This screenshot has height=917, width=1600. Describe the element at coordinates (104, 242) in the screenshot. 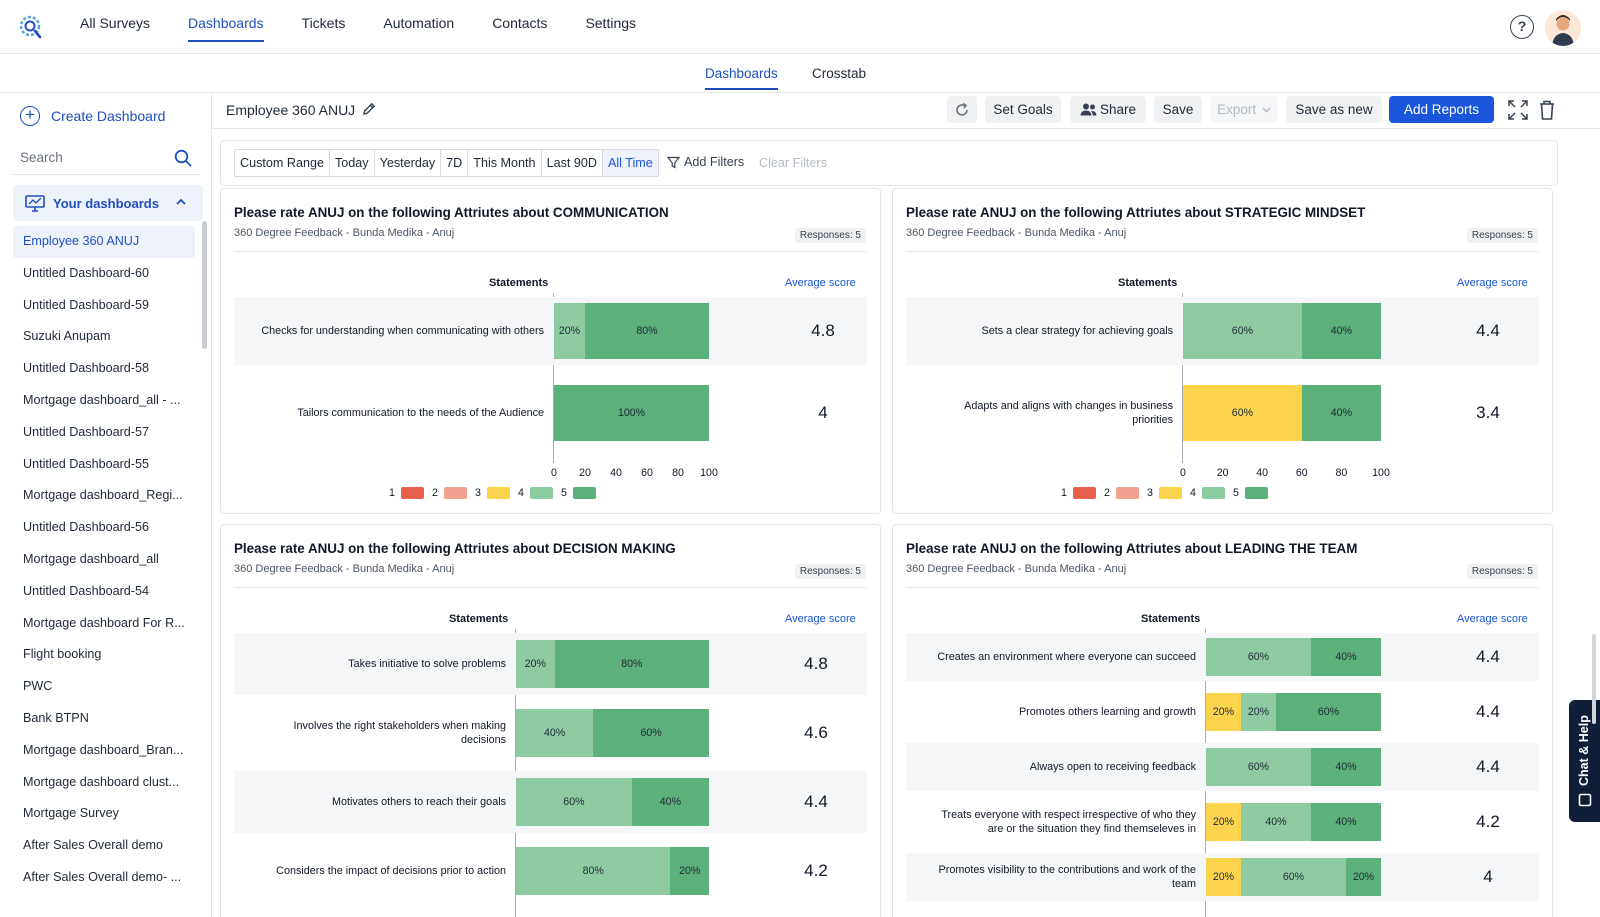

I see `sidebar-dashboard-item: Employee 360 ANUJ` at that location.